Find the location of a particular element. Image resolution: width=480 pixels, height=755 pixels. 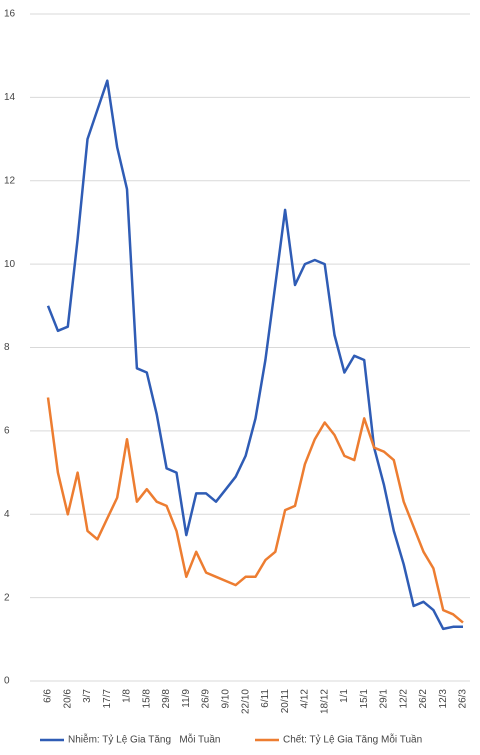

y-tick-label: 16 is located at coordinates (10, 14).